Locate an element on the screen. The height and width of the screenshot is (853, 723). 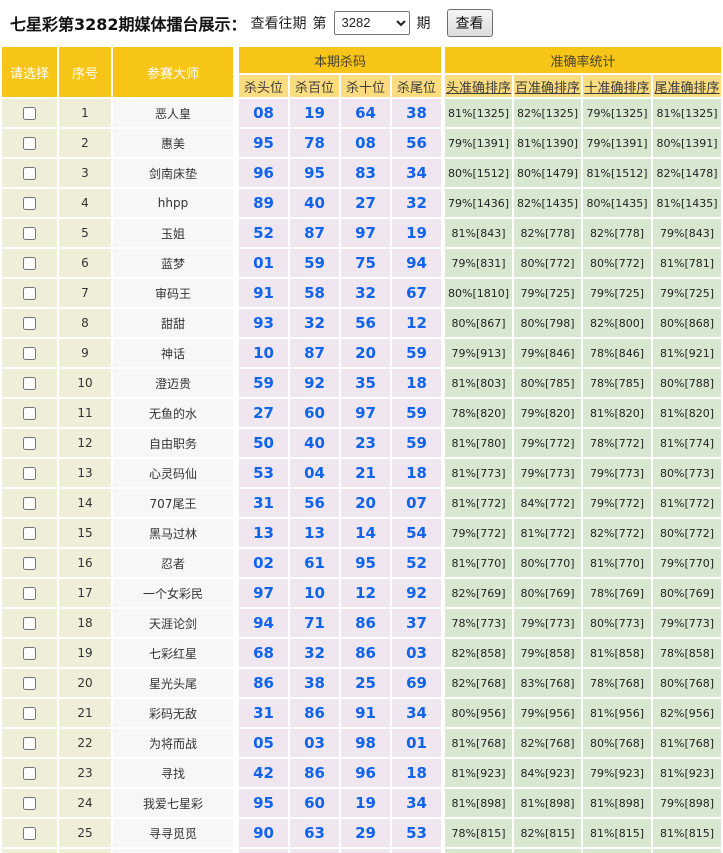
tail-accuracy-value: 79%[843] is located at coordinates (687, 233).